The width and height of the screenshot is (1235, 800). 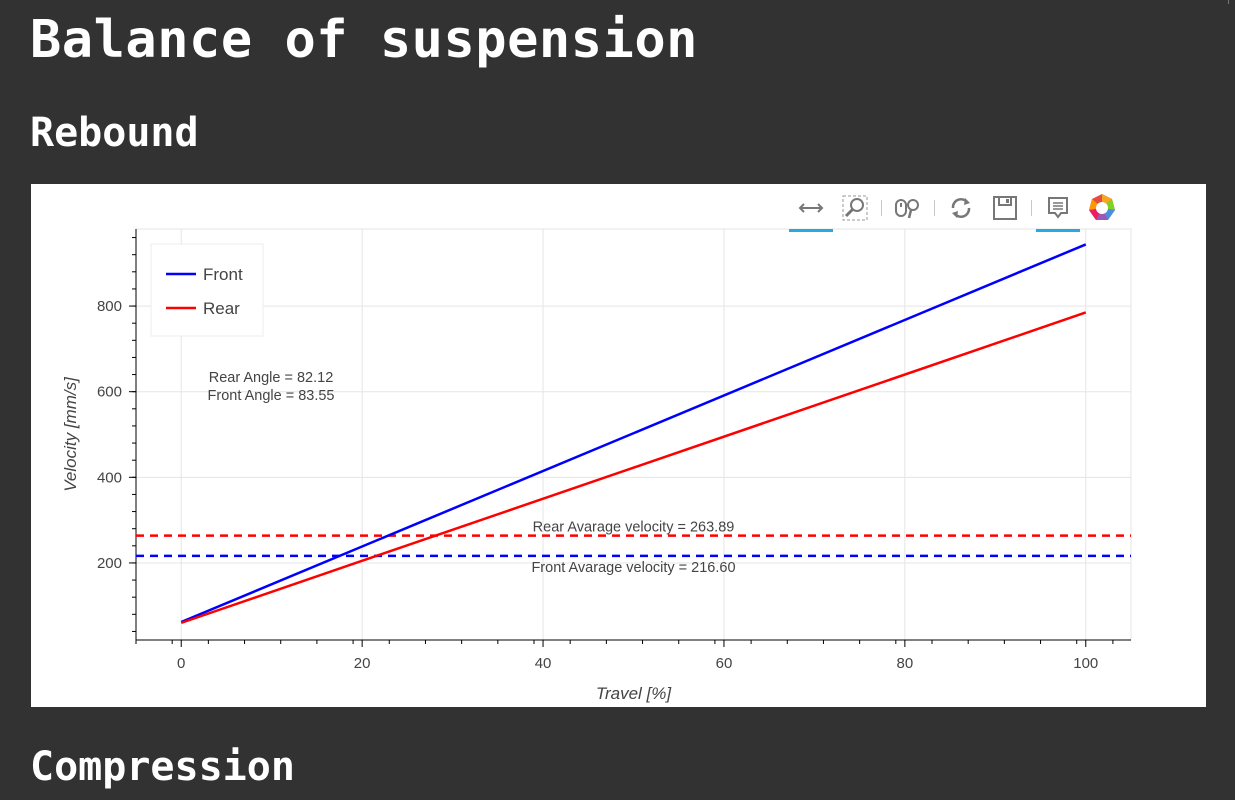 What do you see at coordinates (1231, 2) in the screenshot?
I see `scrollbar-corner` at bounding box center [1231, 2].